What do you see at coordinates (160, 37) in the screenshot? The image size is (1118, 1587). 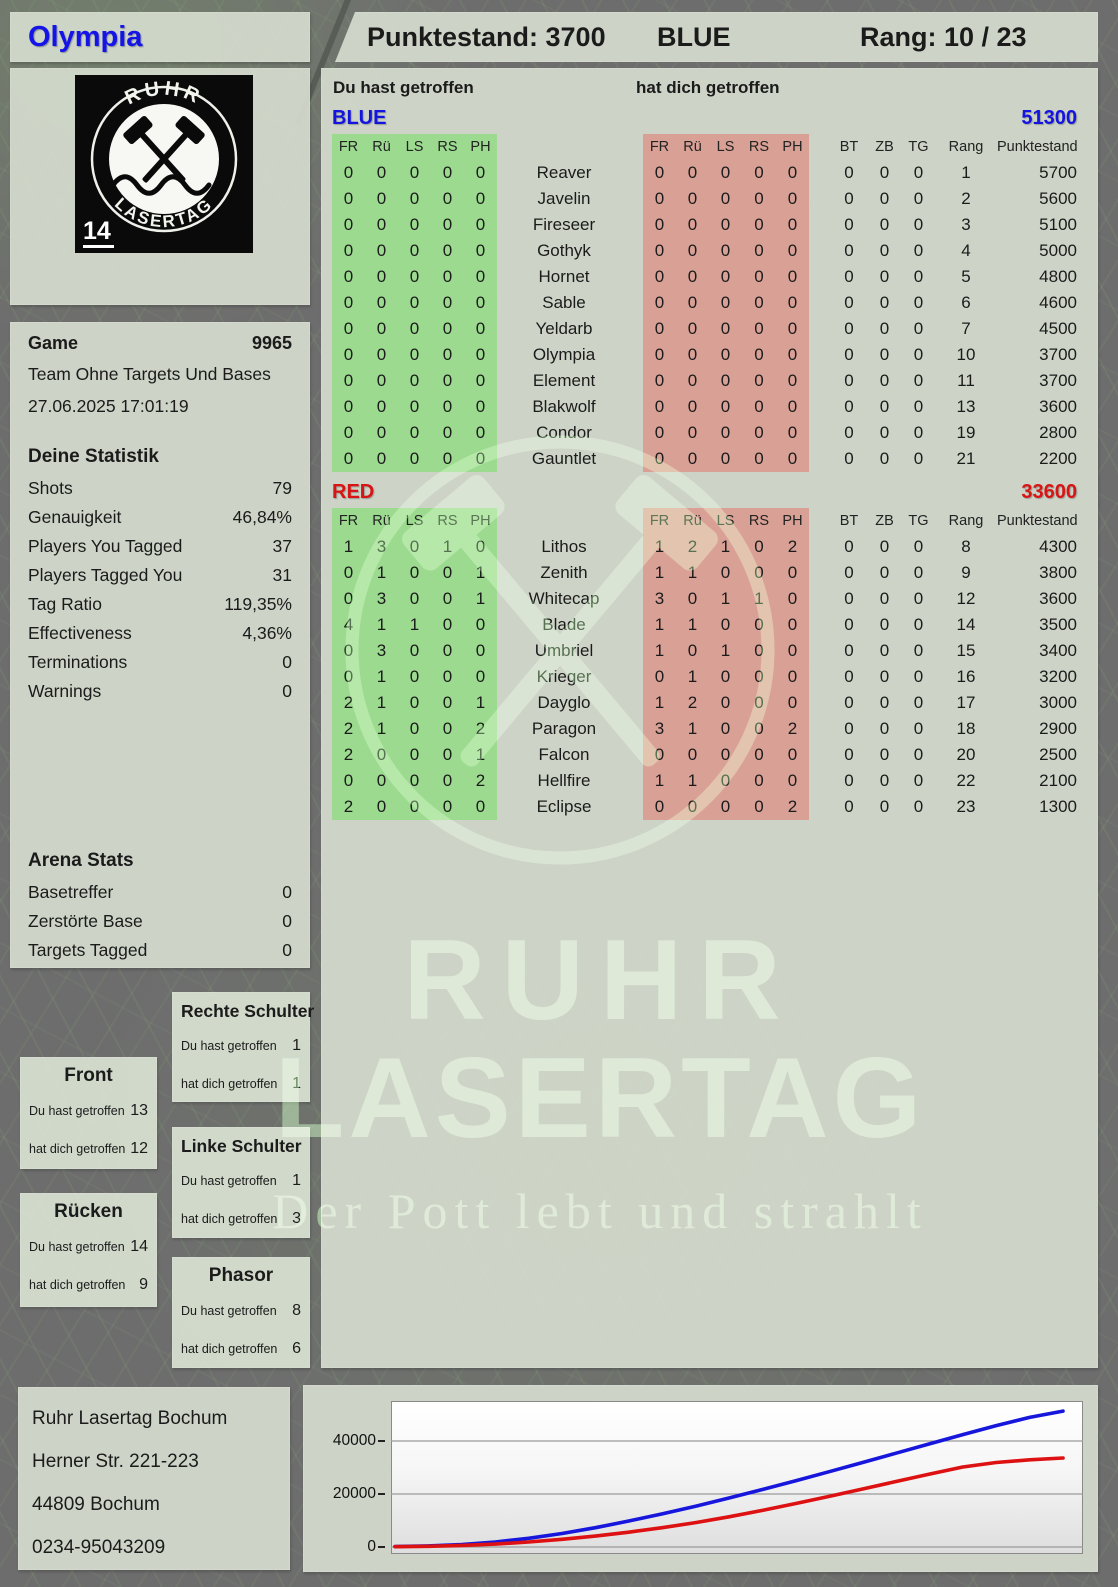 I see `player-name-panel: Olympia` at bounding box center [160, 37].